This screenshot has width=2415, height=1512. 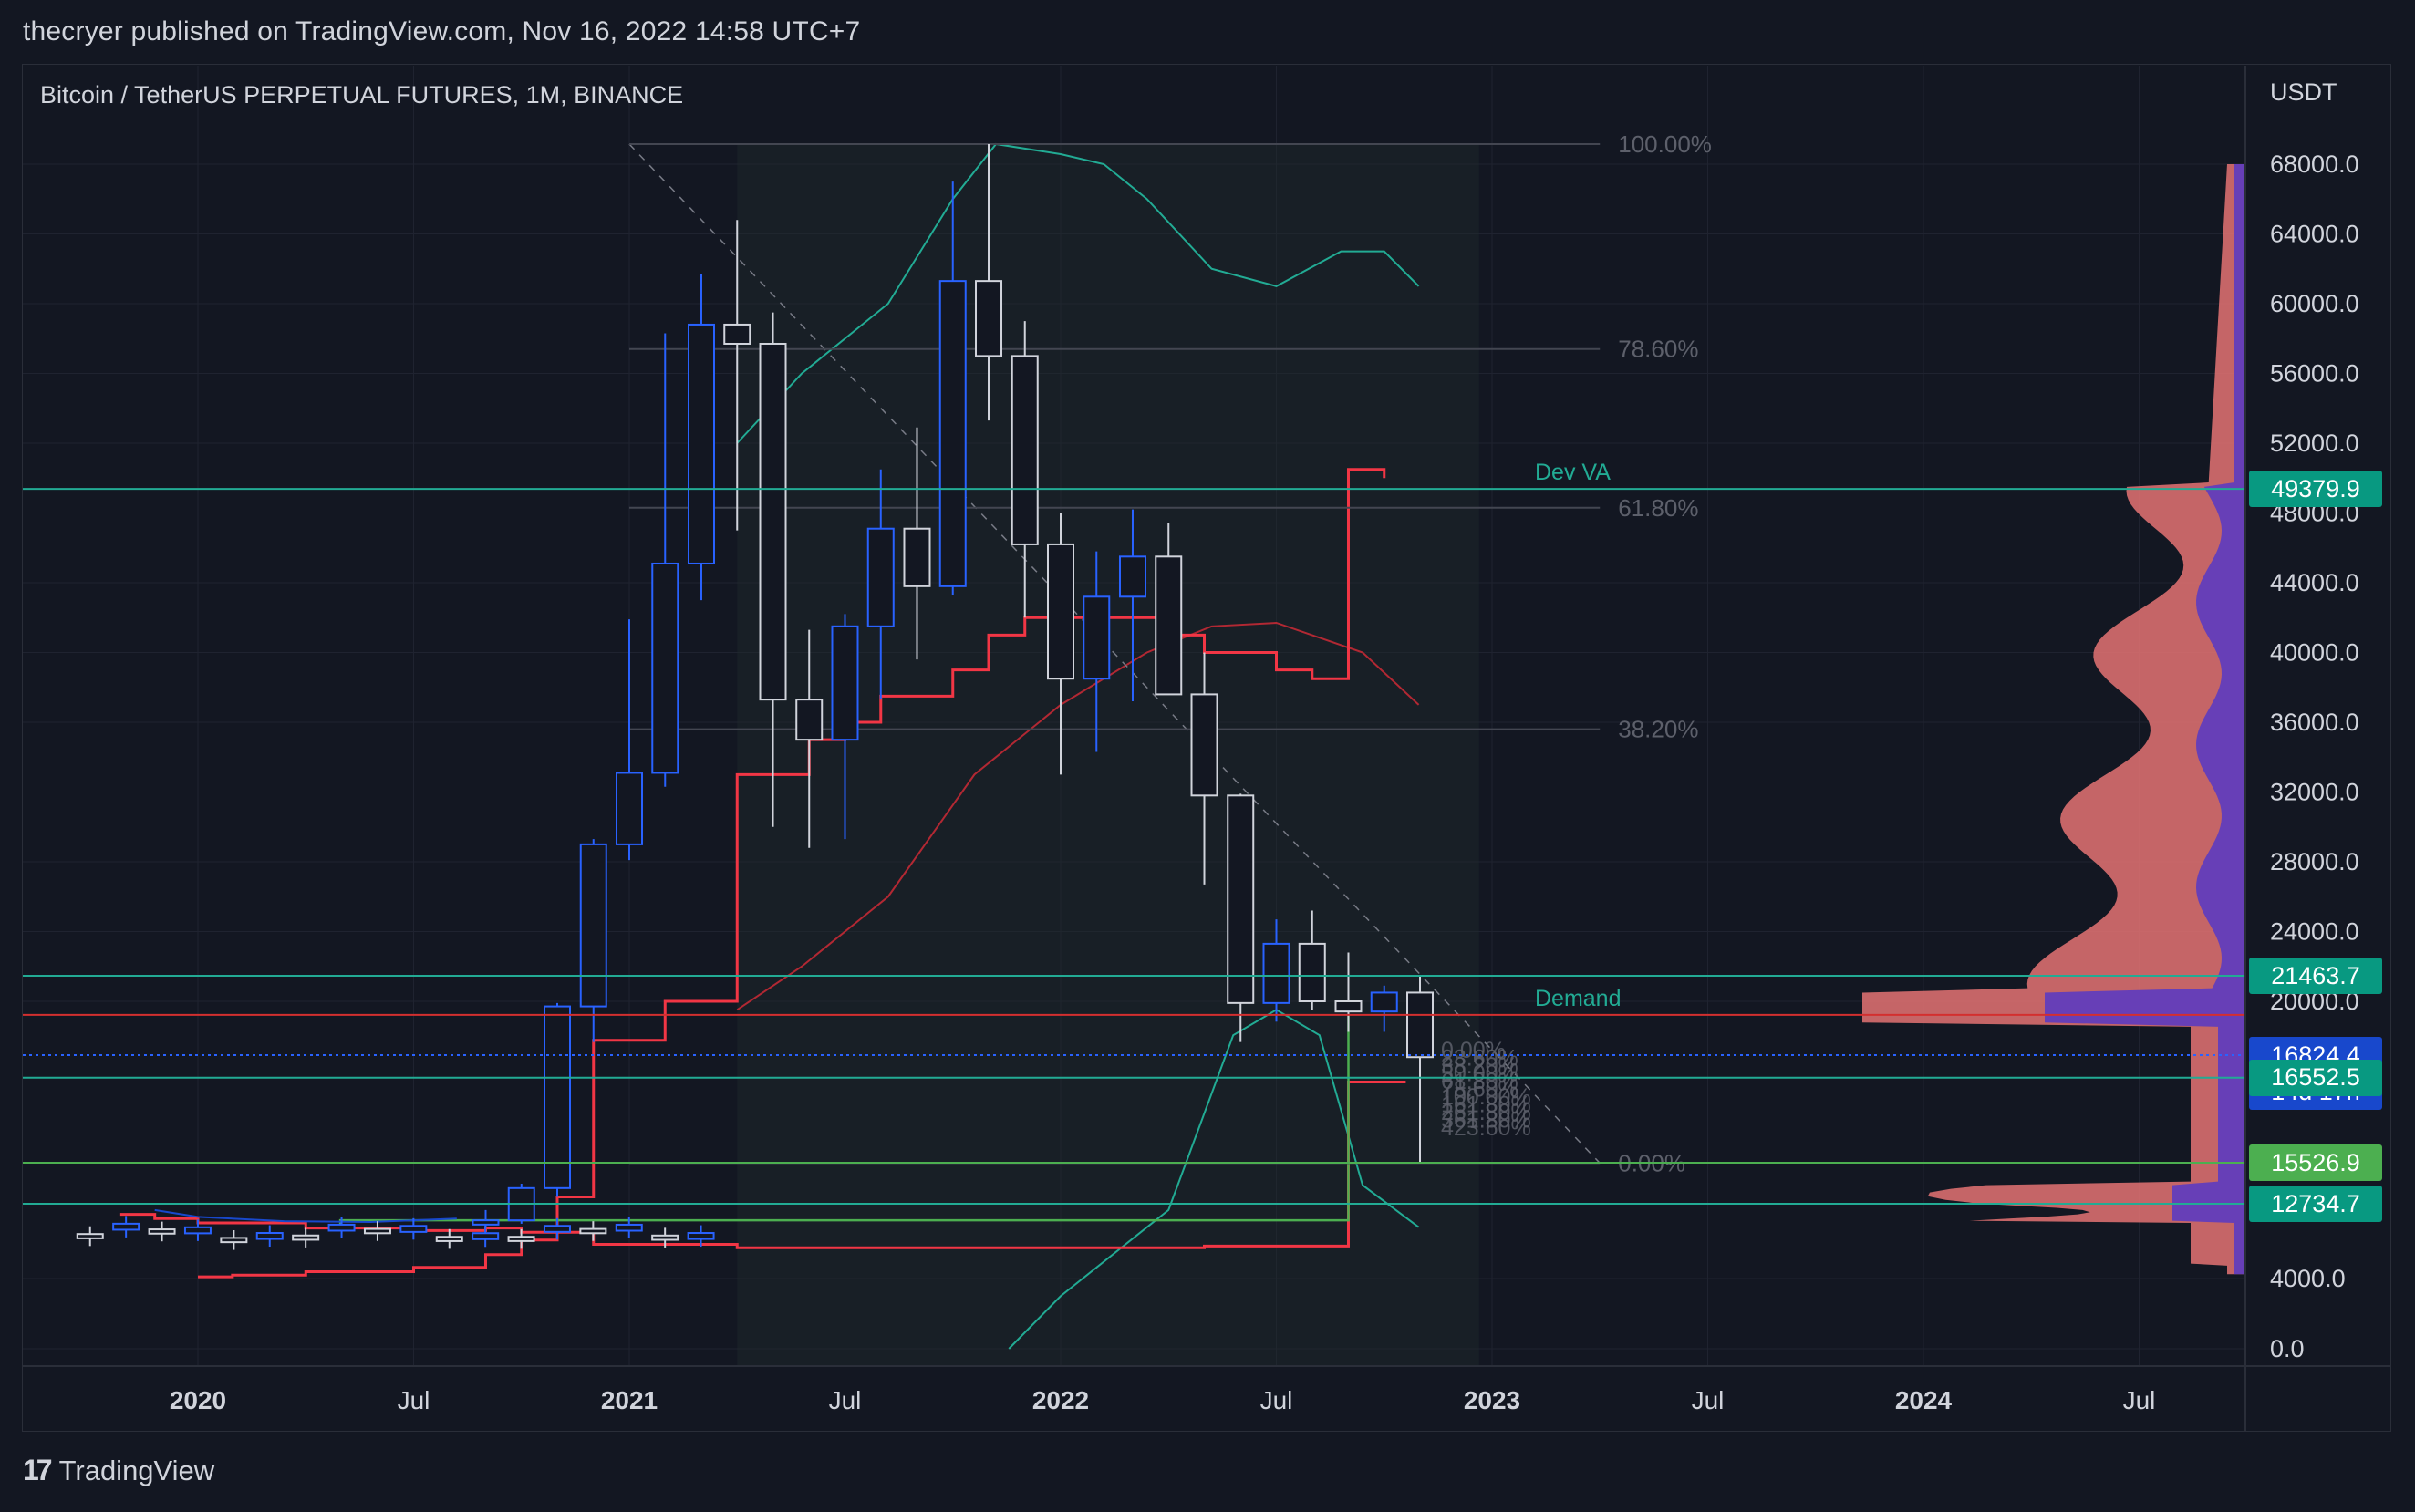 What do you see at coordinates (2314, 792) in the screenshot?
I see `price-tick-label: 32000.0` at bounding box center [2314, 792].